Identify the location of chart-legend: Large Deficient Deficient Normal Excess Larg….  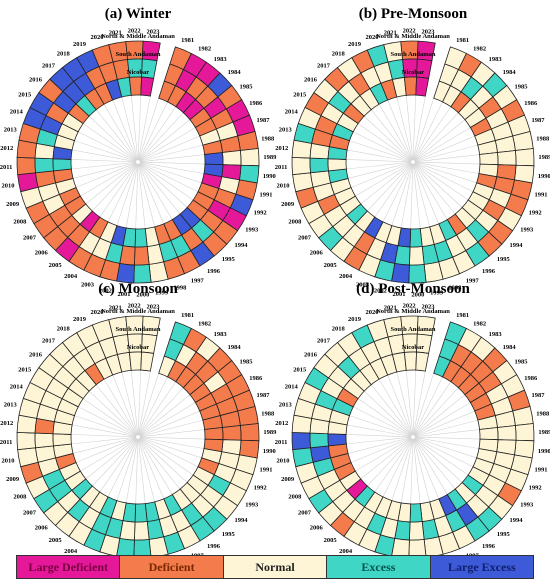
(275, 567).